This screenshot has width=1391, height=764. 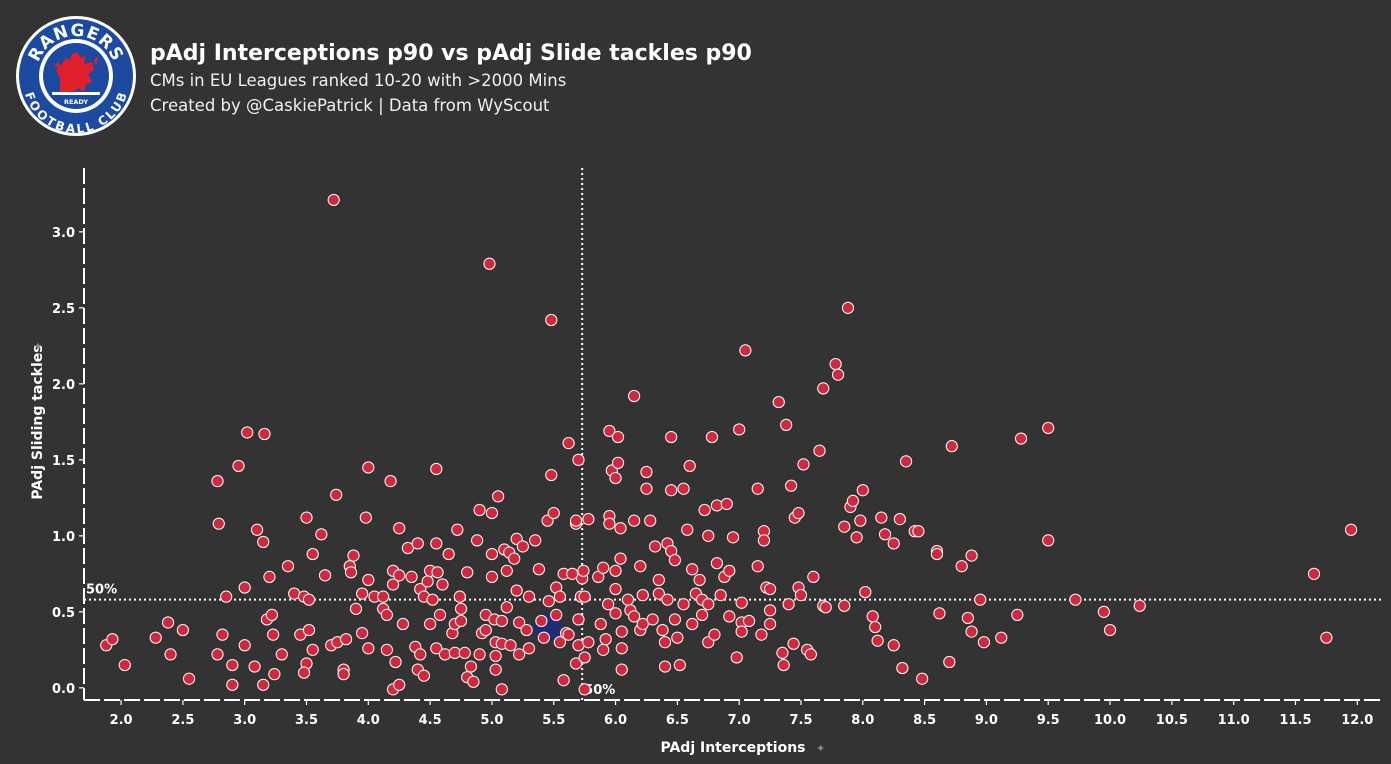 What do you see at coordinates (63, 309) in the screenshot?
I see `y-tick-label: 2.5` at bounding box center [63, 309].